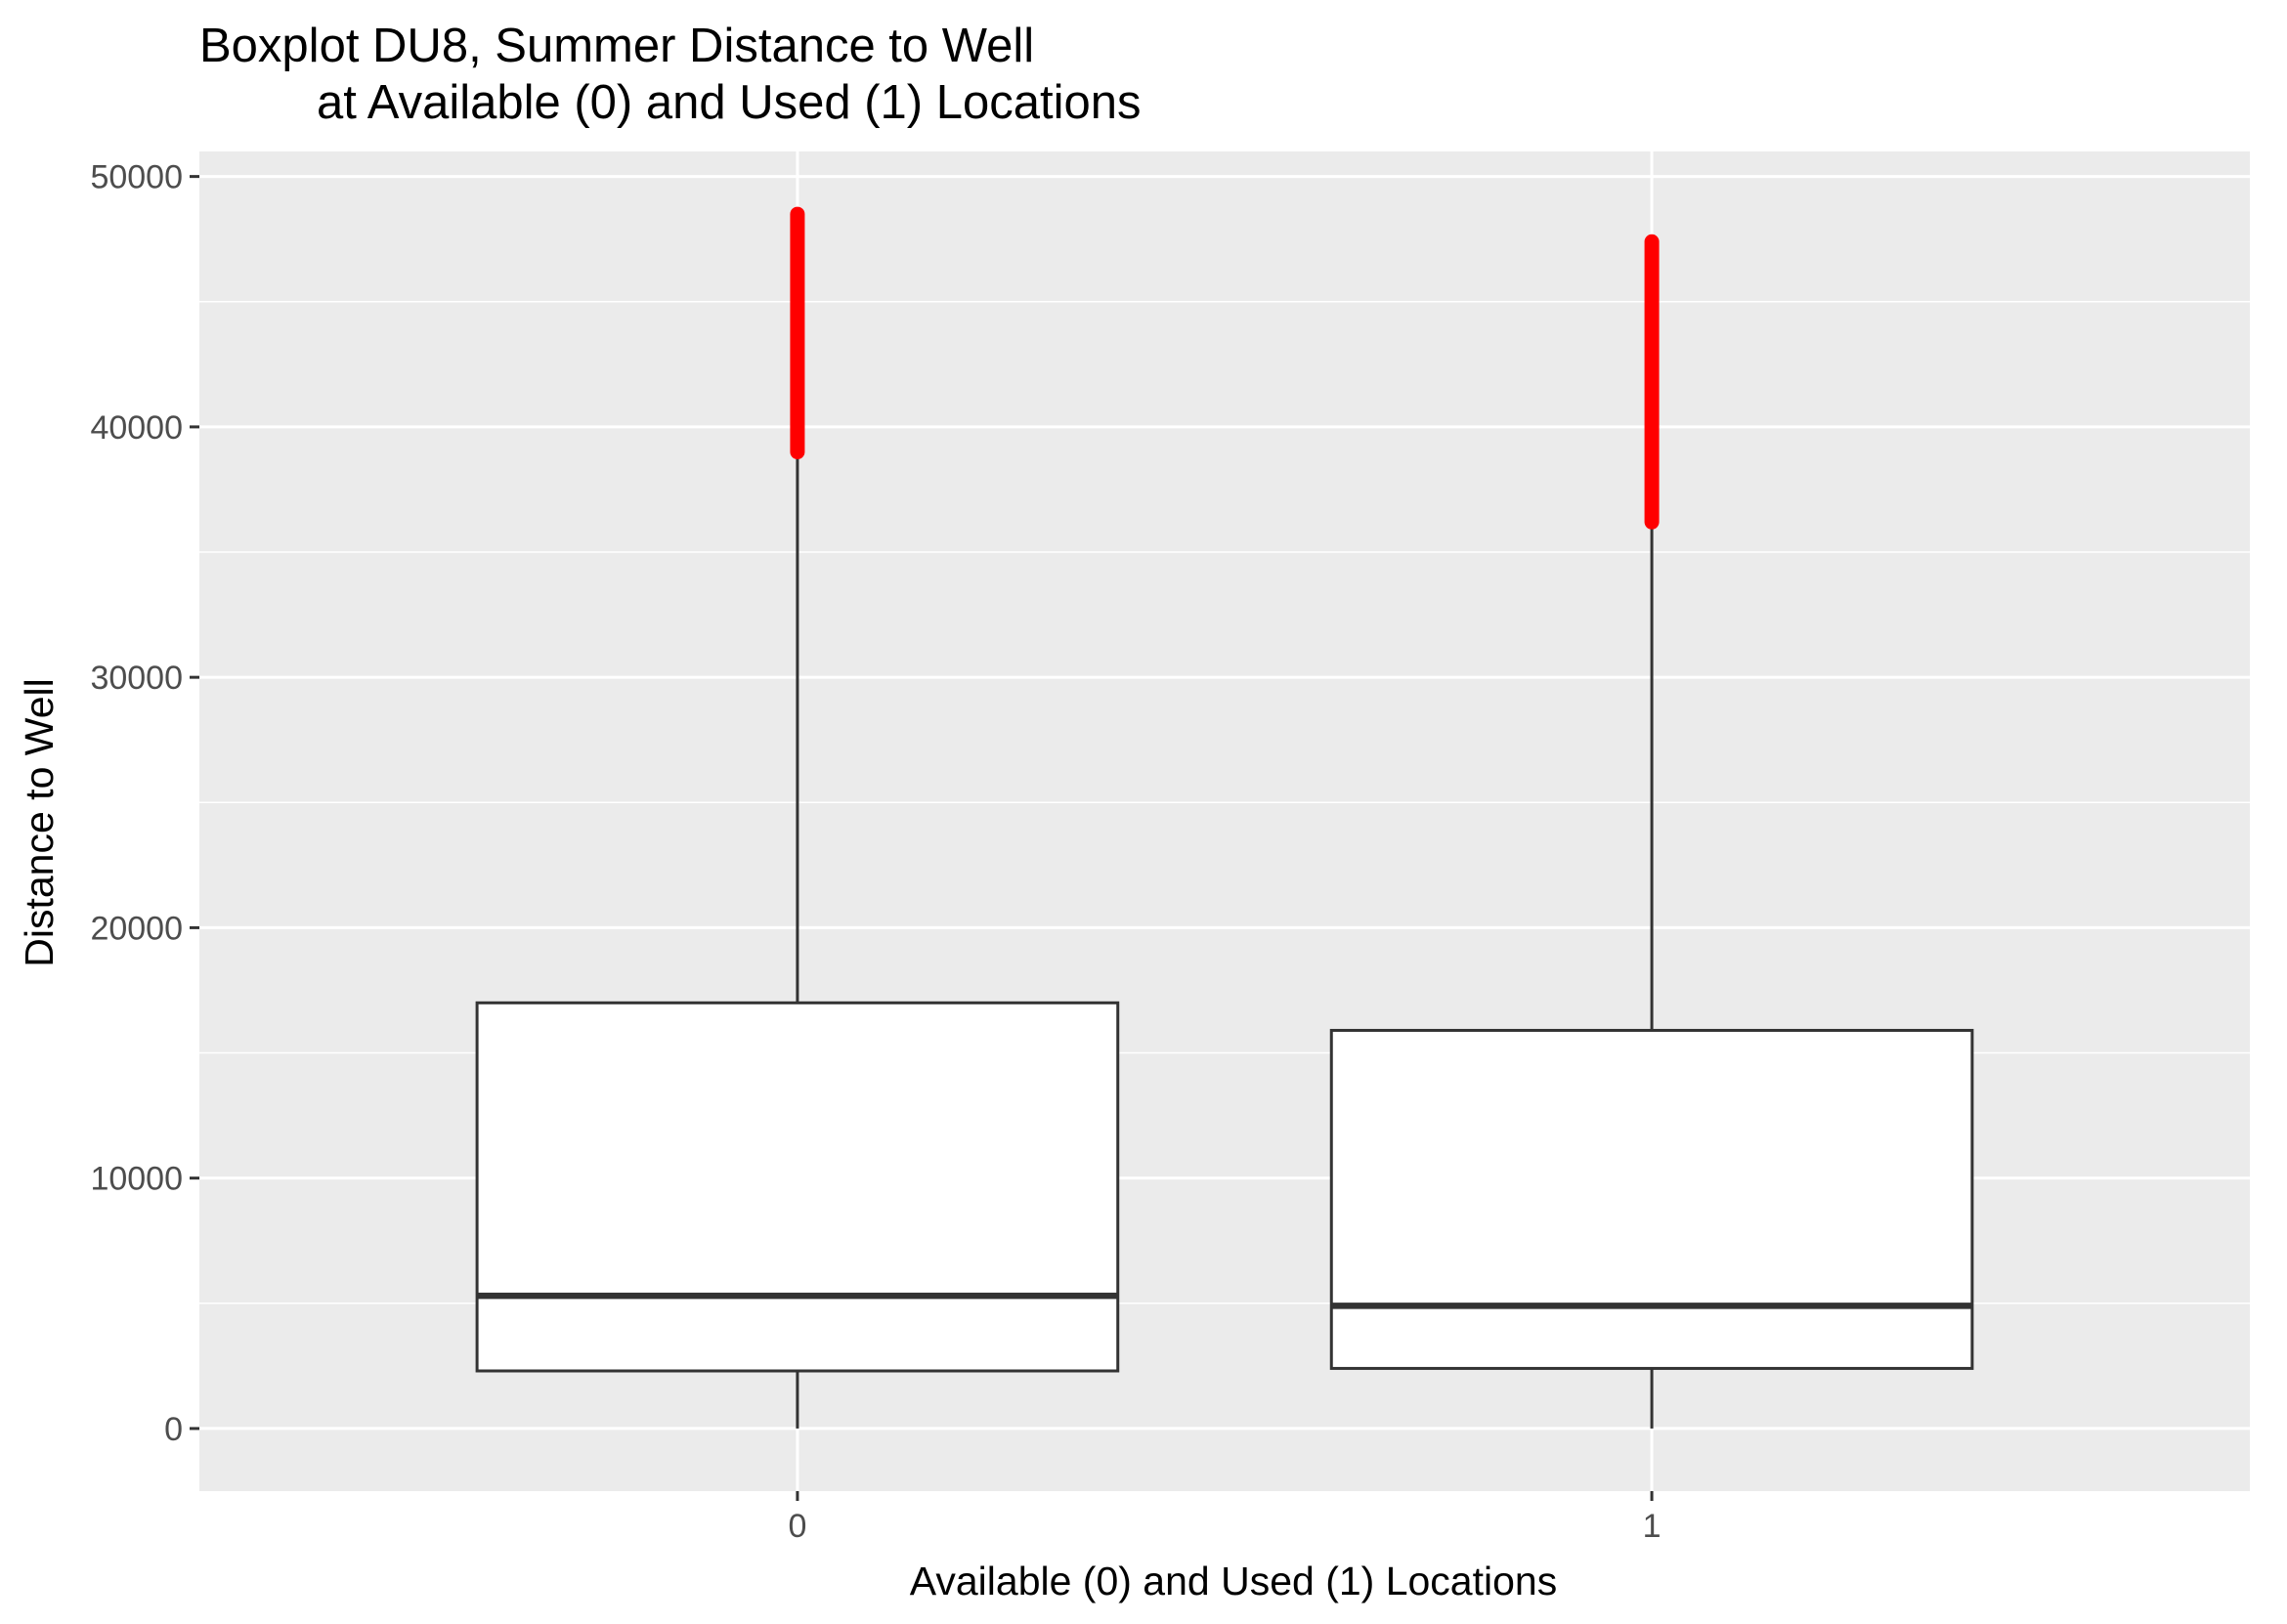  I want to click on x-tick-label: 0, so click(797, 1527).